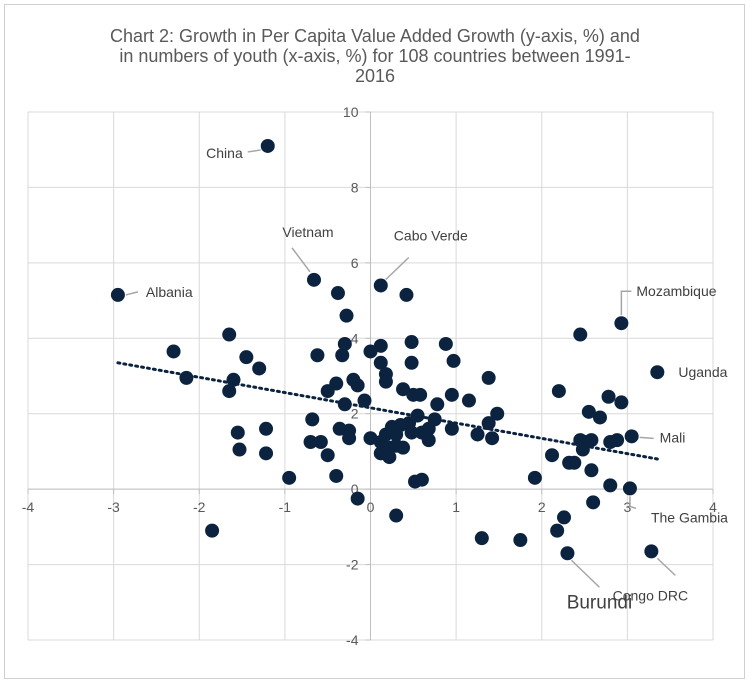 This screenshot has width=750, height=684. Describe the element at coordinates (352, 565) in the screenshot. I see `y-tick-label: -2` at that location.